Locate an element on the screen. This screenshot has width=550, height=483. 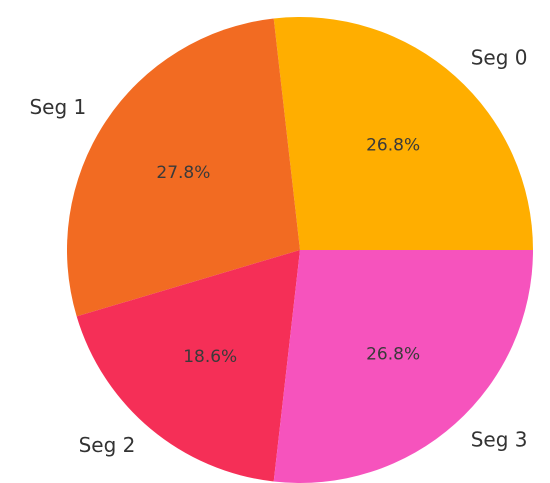
pie-category-label: Seg 2 is located at coordinates (107, 445).